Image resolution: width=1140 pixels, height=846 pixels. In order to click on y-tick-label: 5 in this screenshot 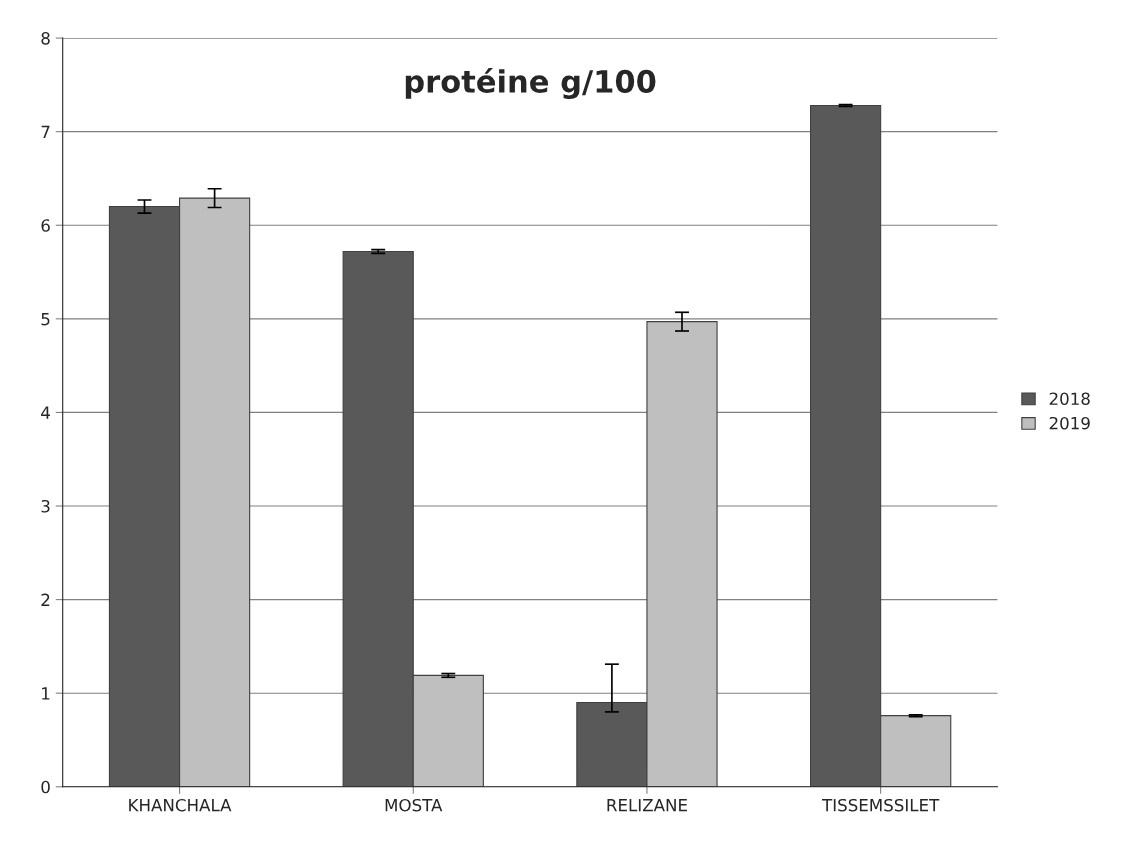, I will do `click(45, 319)`.